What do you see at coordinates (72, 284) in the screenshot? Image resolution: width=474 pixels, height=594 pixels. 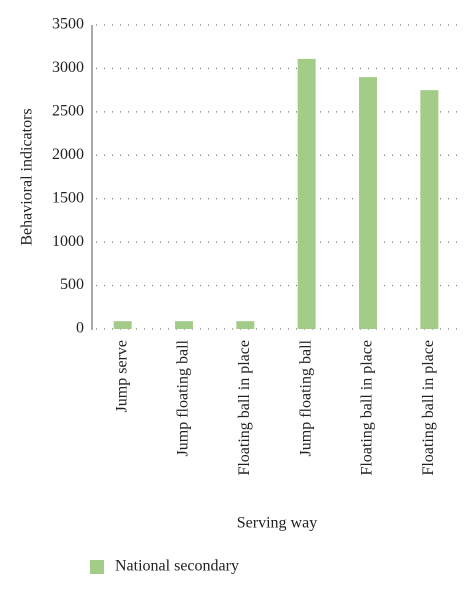 I see `y-tick-label: 500` at bounding box center [72, 284].